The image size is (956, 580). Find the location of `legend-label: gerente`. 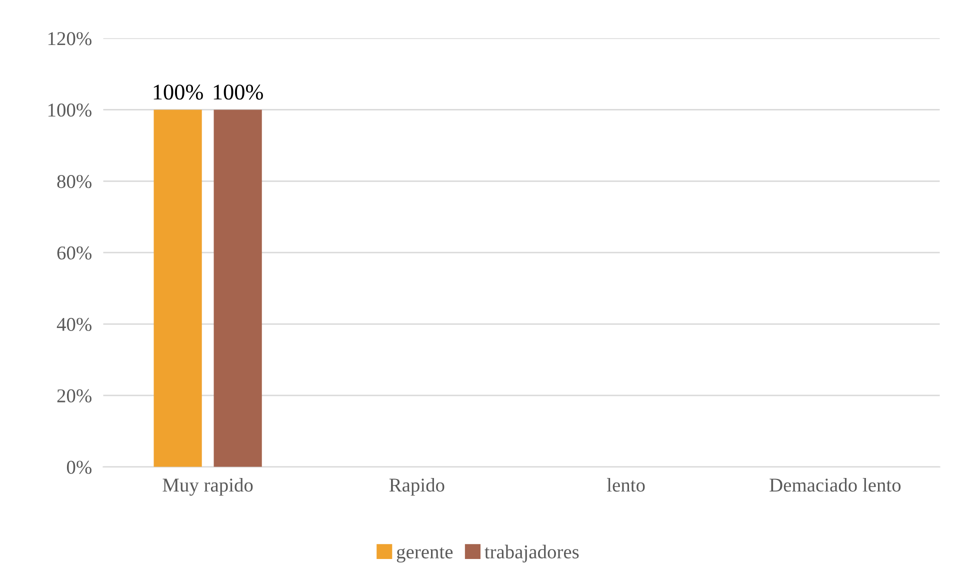

legend-label: gerente is located at coordinates (424, 554).